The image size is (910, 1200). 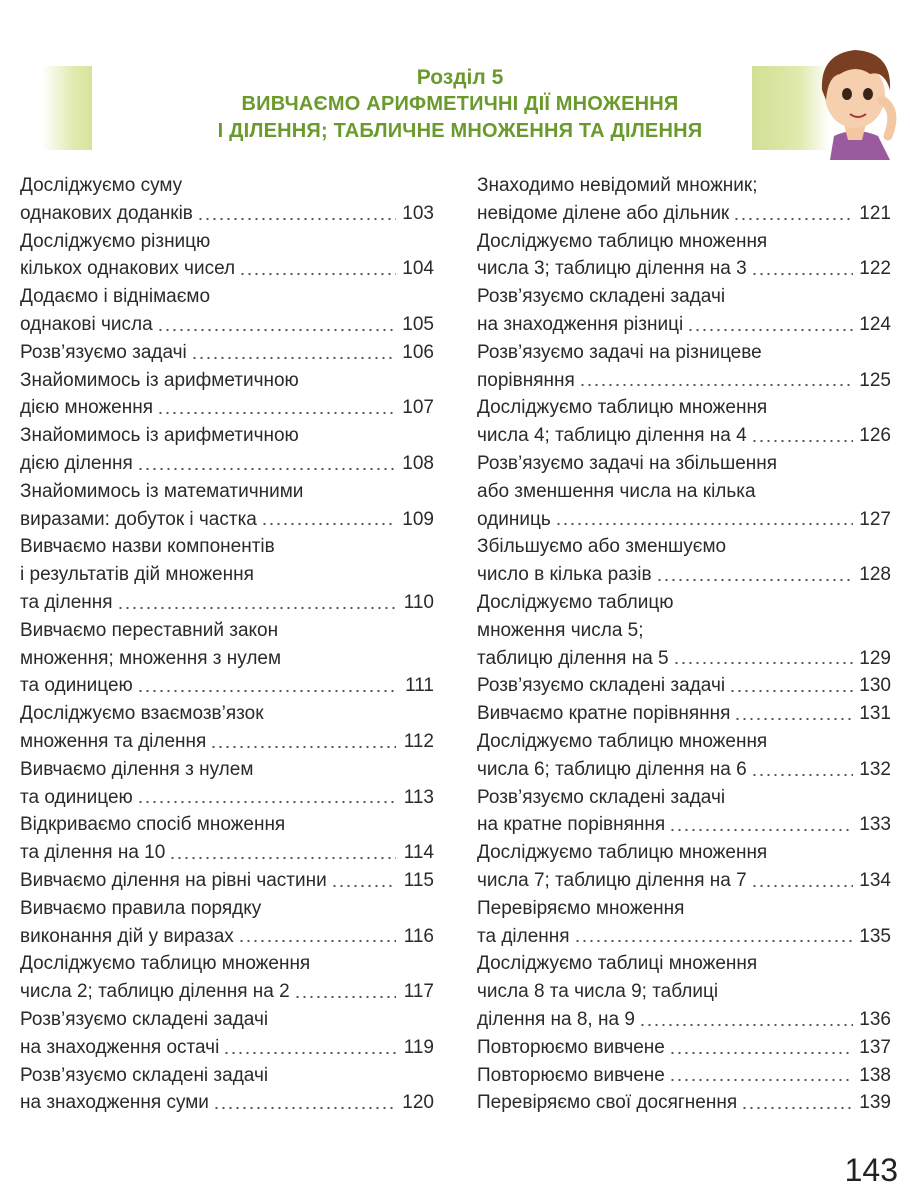 I want to click on toc-page-number: 136, so click(x=875, y=1019).